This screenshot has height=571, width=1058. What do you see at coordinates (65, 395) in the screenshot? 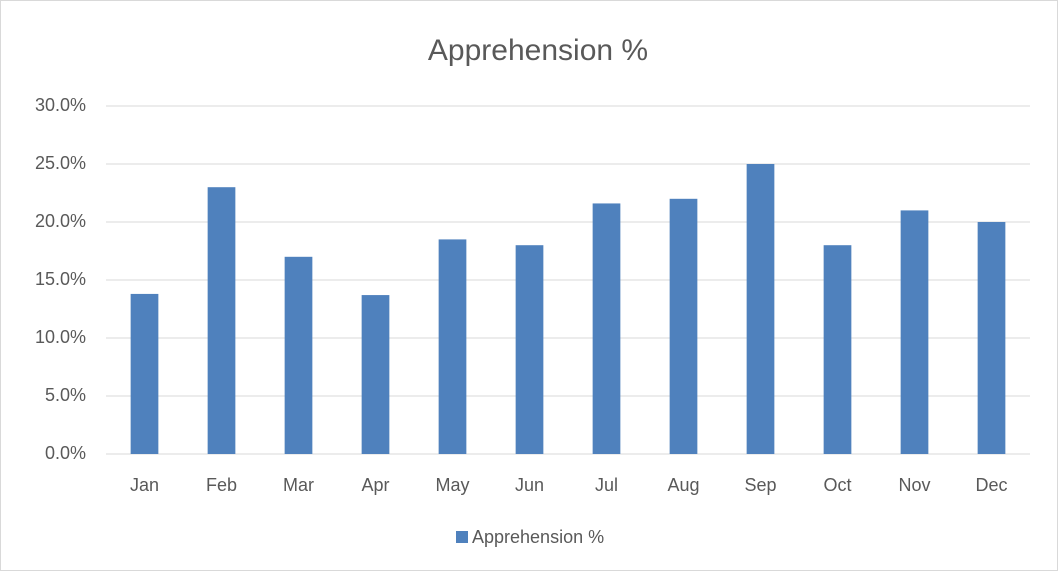
I see `y-tick-label: 5.0%` at bounding box center [65, 395].